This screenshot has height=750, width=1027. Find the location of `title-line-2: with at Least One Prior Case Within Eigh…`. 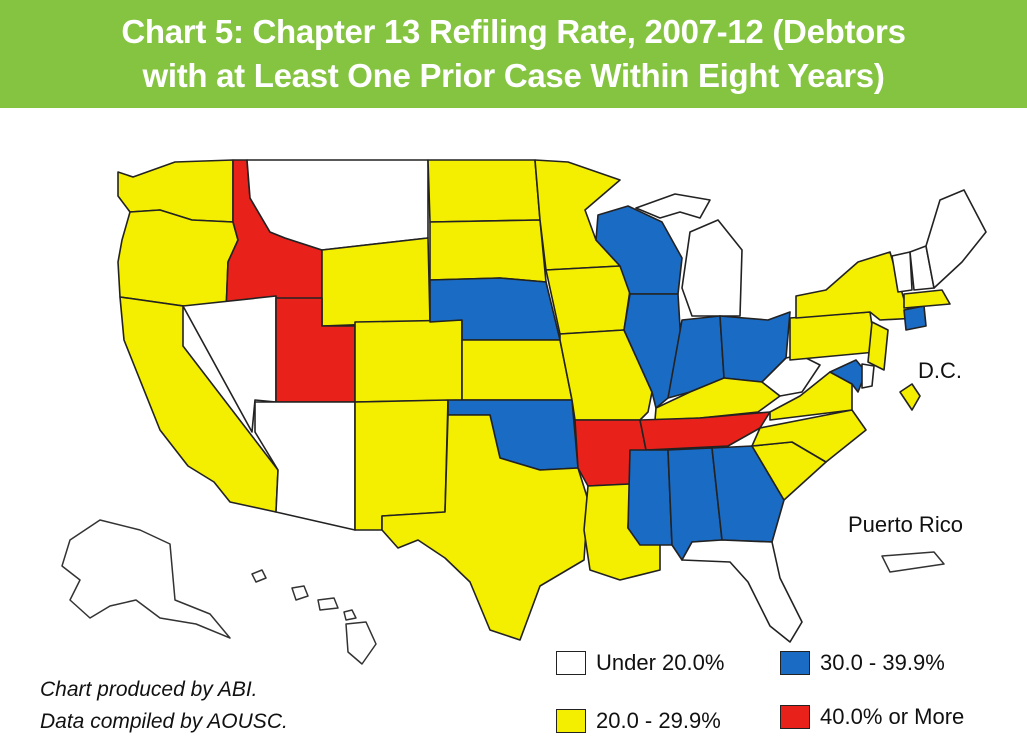

title-line-2: with at Least One Prior Case Within Eigh… is located at coordinates (513, 75).